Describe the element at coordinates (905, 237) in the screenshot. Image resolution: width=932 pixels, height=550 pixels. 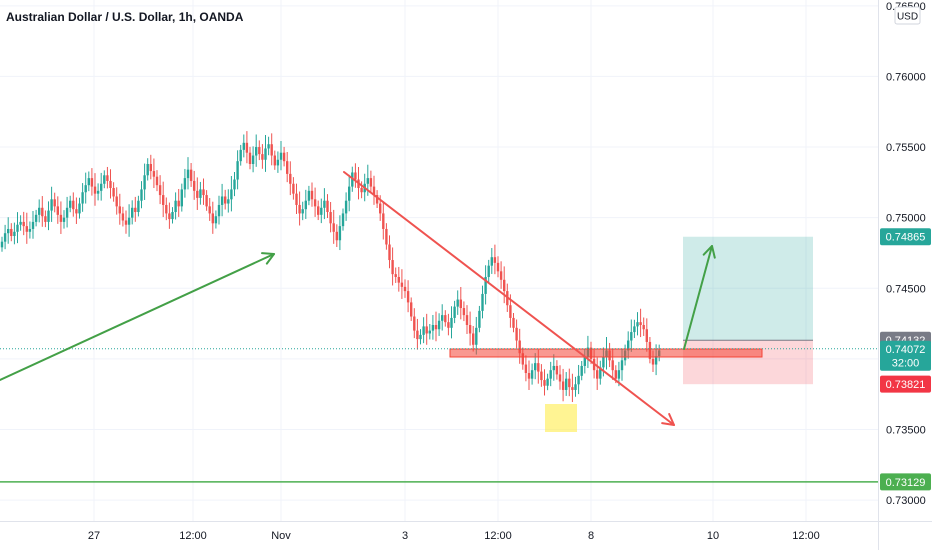
I see `price-badge-bg` at that location.